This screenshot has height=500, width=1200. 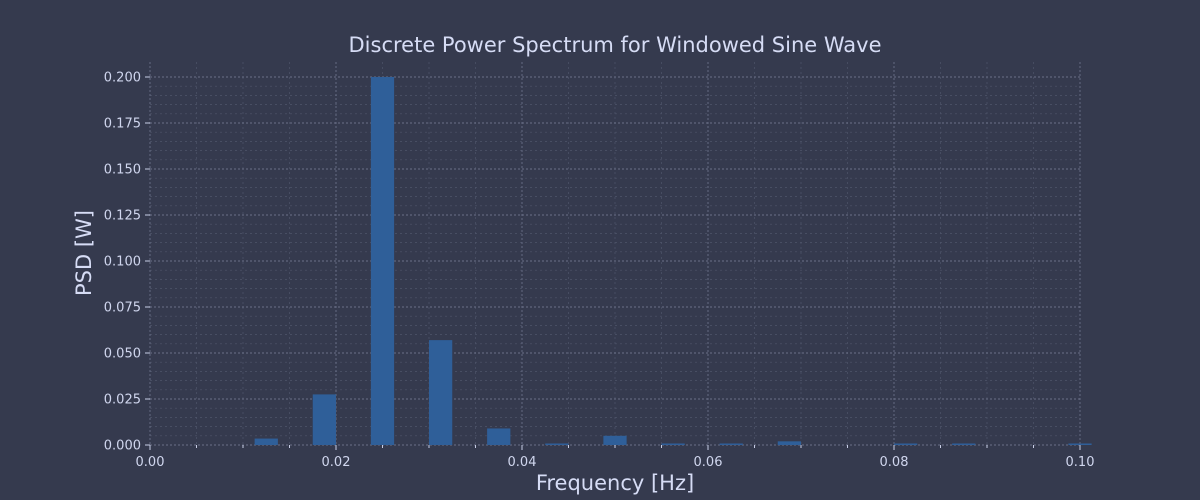 What do you see at coordinates (615, 483) in the screenshot?
I see `x-axis-label: Frequency [Hz]` at bounding box center [615, 483].